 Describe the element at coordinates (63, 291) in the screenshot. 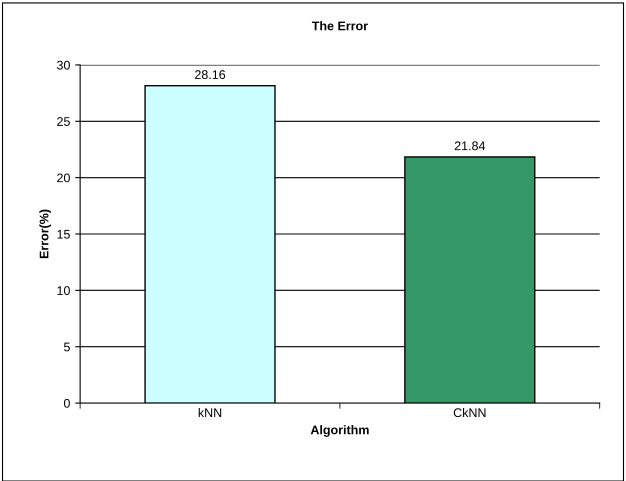

I see `y-tick-label: 10` at that location.